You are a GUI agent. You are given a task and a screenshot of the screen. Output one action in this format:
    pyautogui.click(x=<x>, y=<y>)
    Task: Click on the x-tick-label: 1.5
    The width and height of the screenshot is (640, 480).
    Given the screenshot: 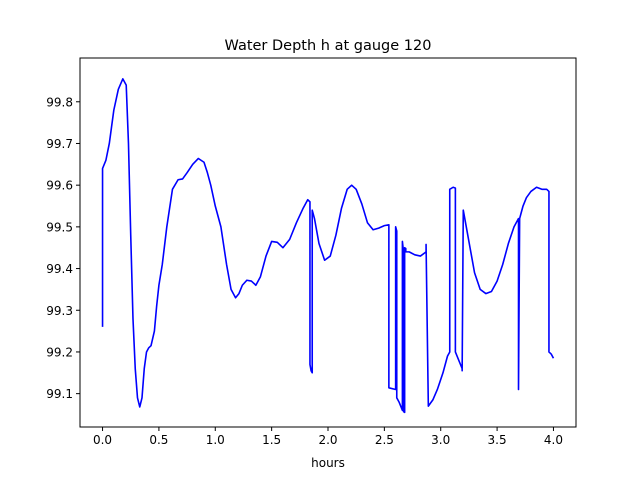 What is the action you would take?
    pyautogui.click(x=271, y=440)
    